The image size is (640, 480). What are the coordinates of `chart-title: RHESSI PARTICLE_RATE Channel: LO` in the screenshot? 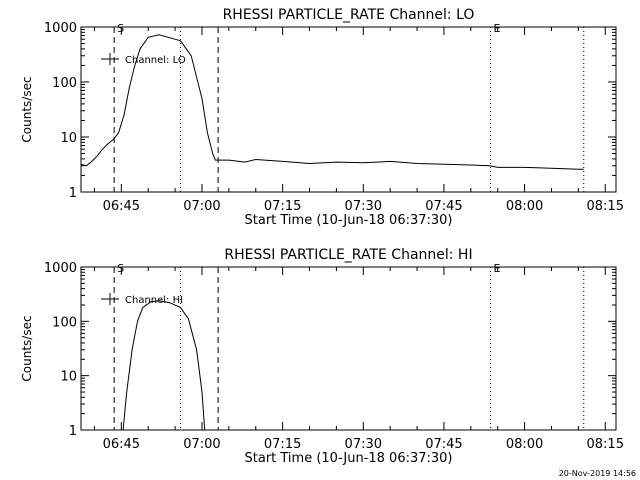 It's located at (349, 15).